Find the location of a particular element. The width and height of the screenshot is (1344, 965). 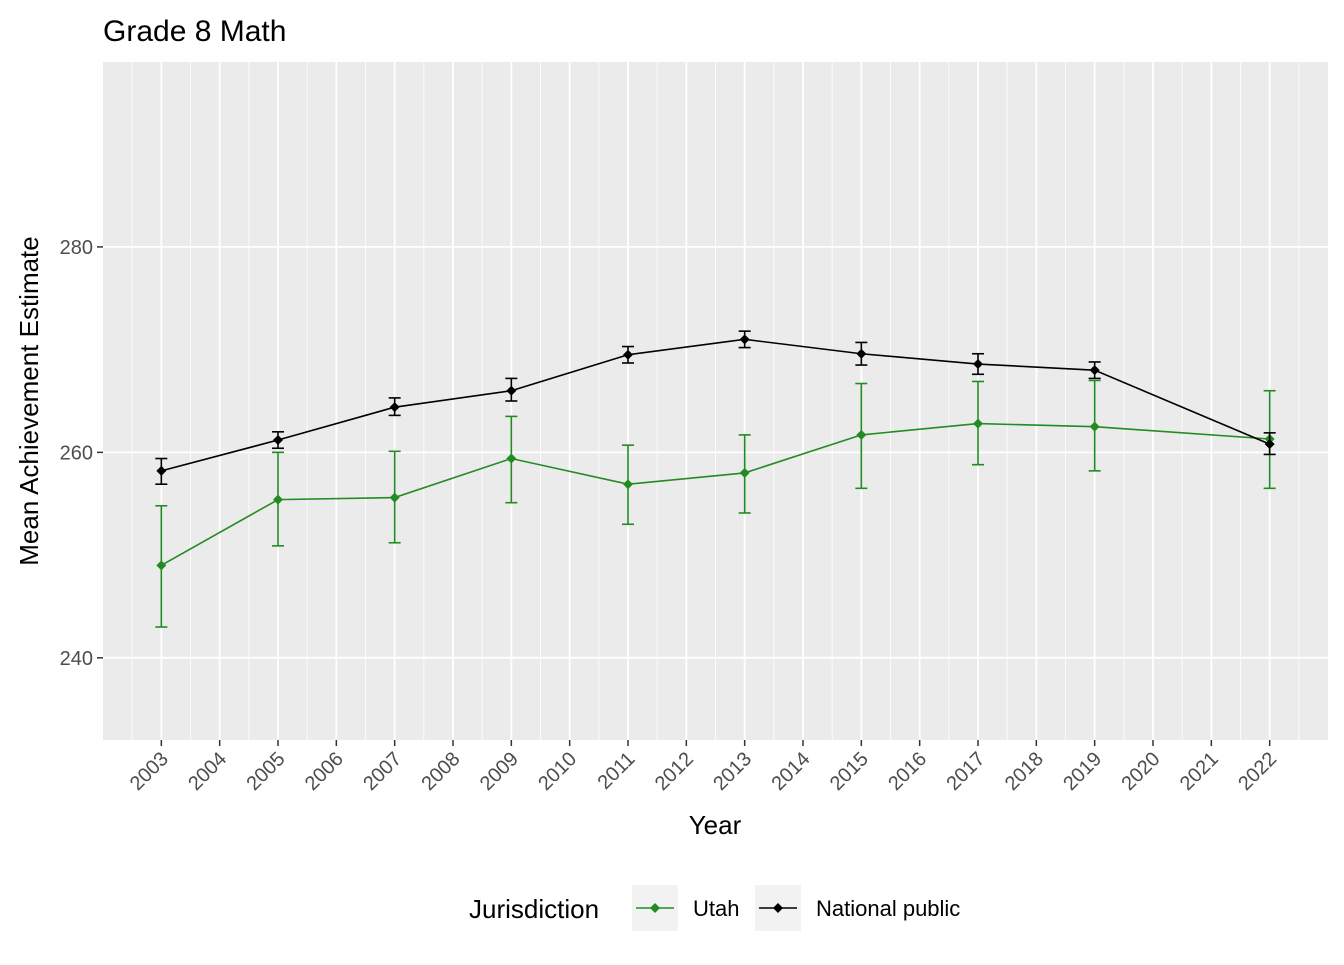

y-tick-label: 280 is located at coordinates (76, 248).